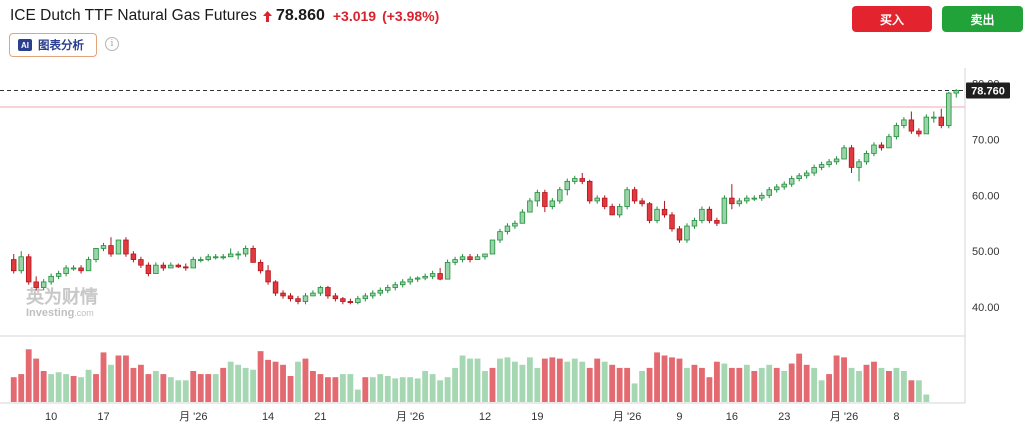  Describe the element at coordinates (112, 44) in the screenshot. I see `info-icon: i` at that location.